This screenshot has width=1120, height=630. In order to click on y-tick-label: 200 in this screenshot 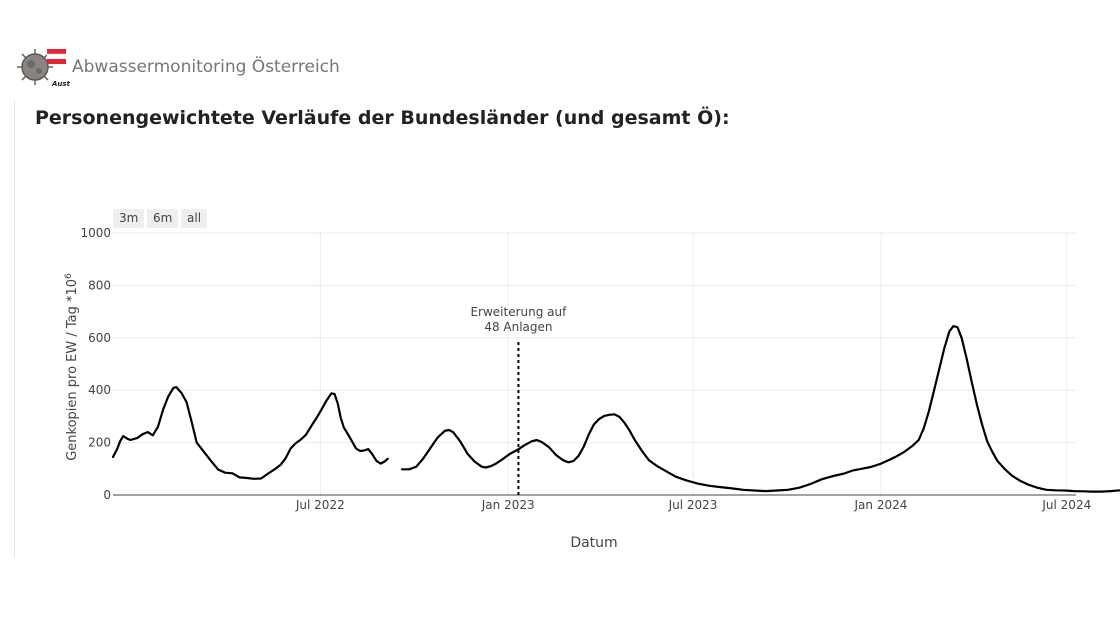, I will do `click(99, 443)`.